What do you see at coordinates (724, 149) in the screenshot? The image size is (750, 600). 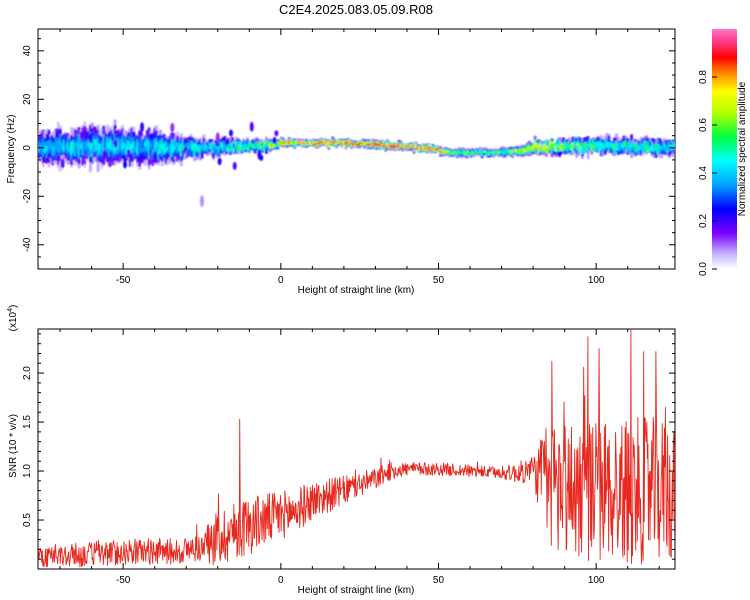 I see `colorbar-gradient` at bounding box center [724, 149].